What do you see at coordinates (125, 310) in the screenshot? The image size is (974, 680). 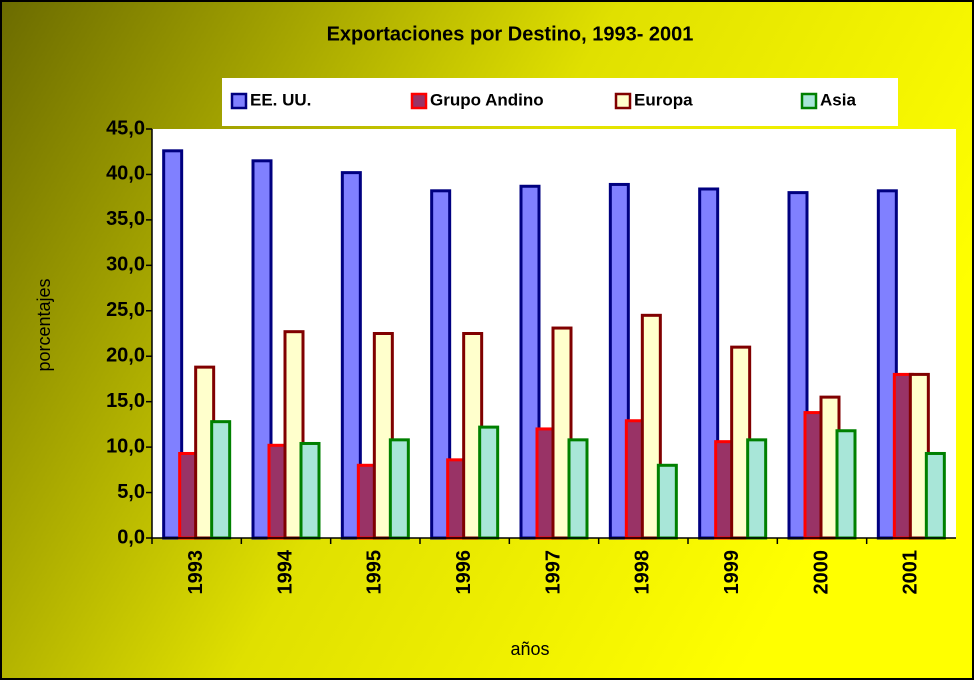 I see `y-tick-label: 25,0` at bounding box center [125, 310].